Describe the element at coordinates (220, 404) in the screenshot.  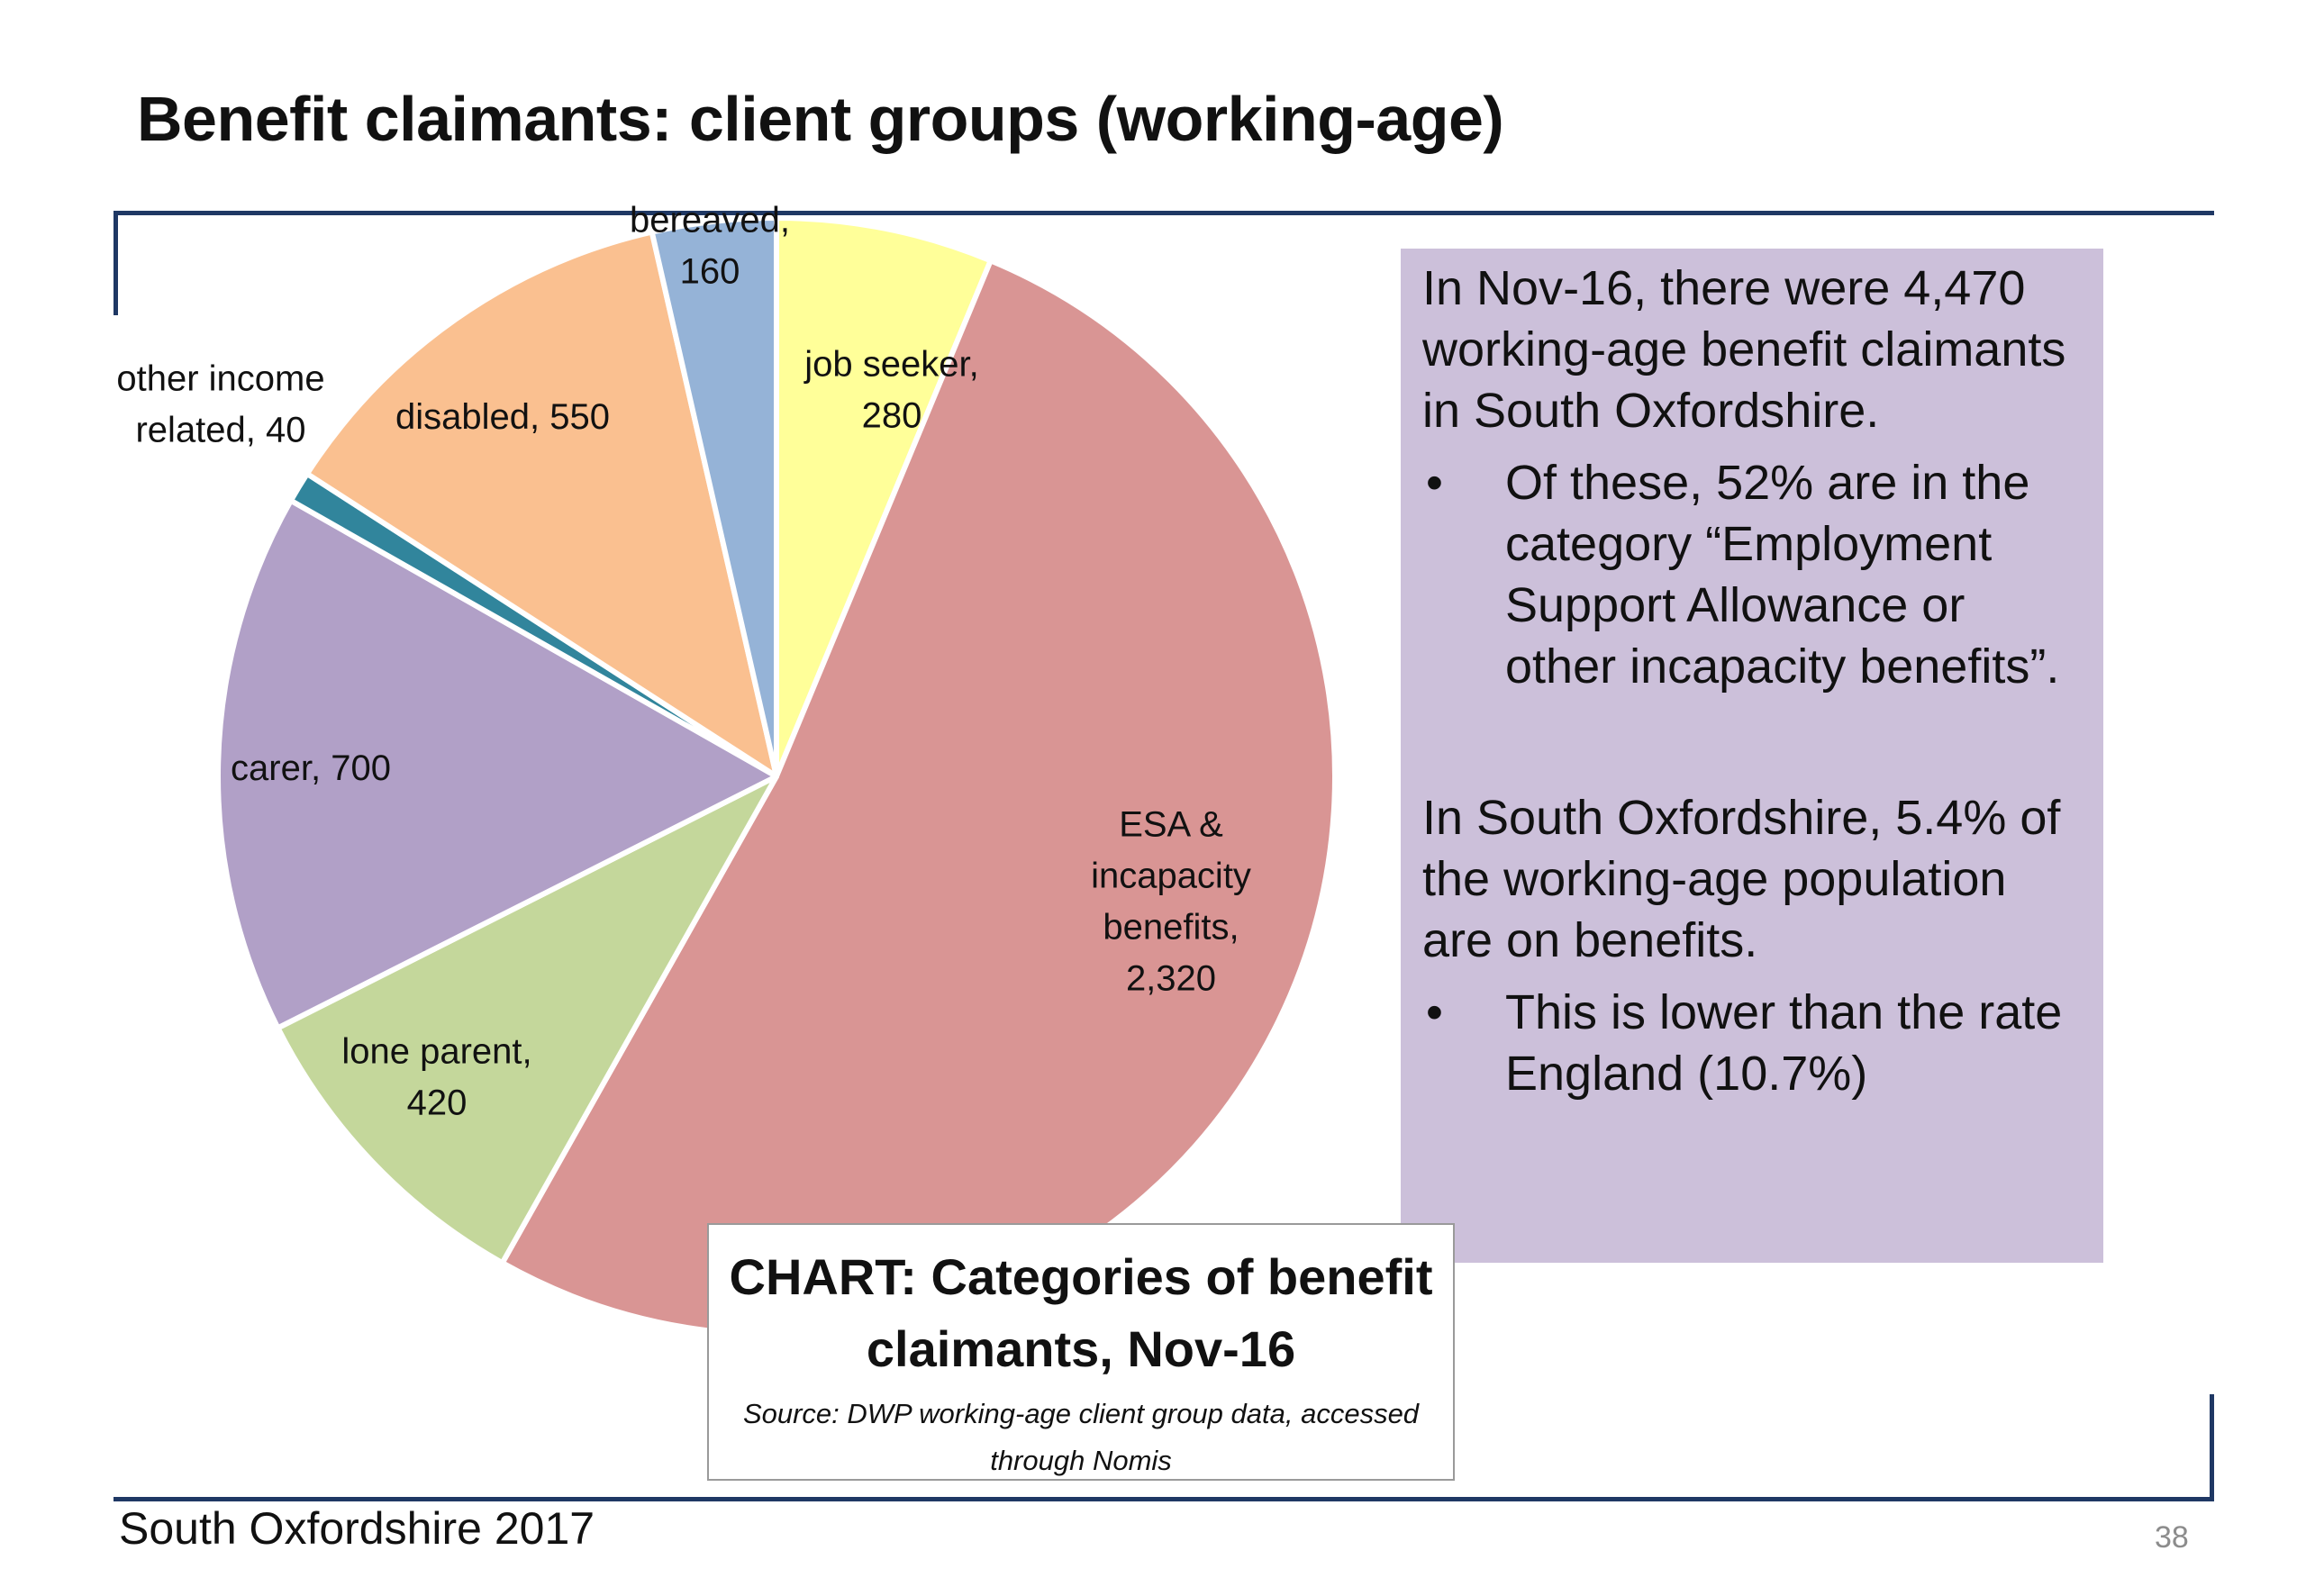
I see `slice-label: other income related, 40` at that location.